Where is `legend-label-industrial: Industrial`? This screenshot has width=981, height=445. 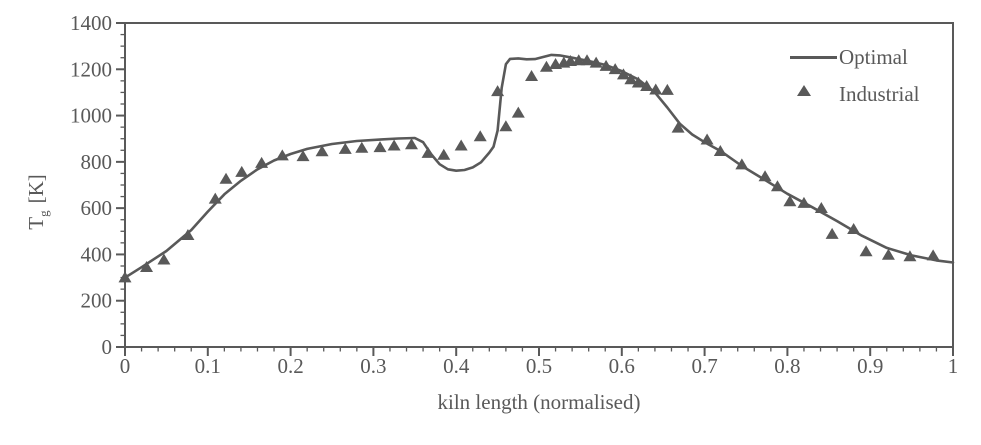 legend-label-industrial: Industrial is located at coordinates (879, 94).